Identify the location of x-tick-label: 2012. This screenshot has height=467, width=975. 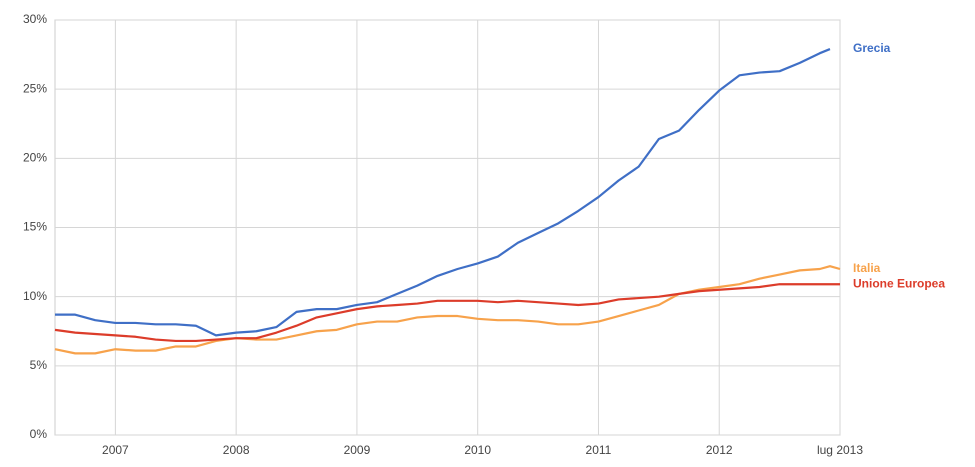
(719, 450).